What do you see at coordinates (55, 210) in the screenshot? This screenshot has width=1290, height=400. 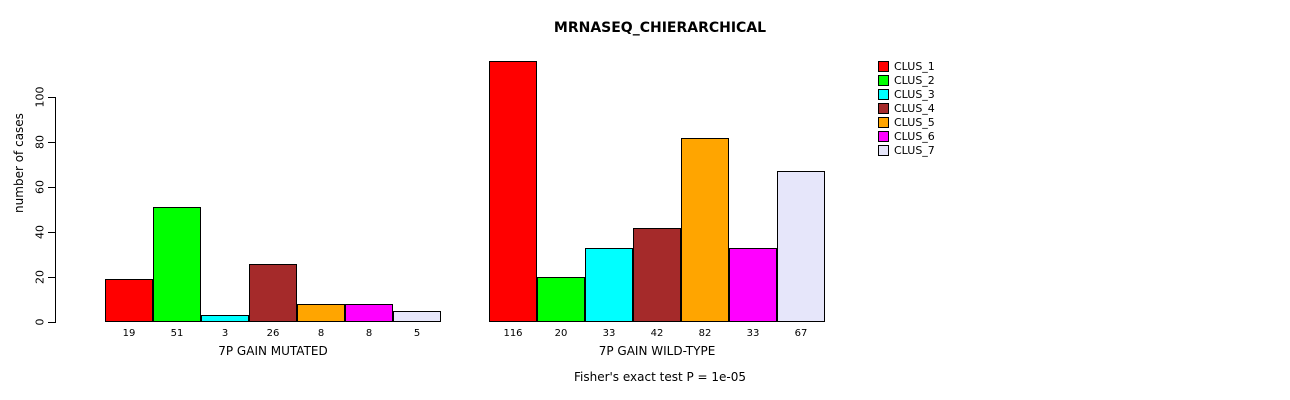 I see `y-axis-line` at bounding box center [55, 210].